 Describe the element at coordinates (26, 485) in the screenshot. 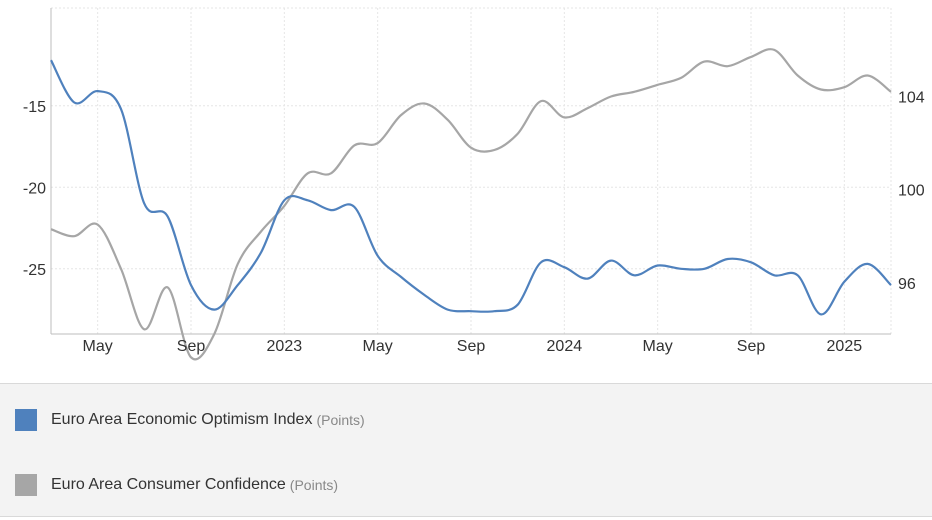

I see `legend-swatch-gray` at that location.